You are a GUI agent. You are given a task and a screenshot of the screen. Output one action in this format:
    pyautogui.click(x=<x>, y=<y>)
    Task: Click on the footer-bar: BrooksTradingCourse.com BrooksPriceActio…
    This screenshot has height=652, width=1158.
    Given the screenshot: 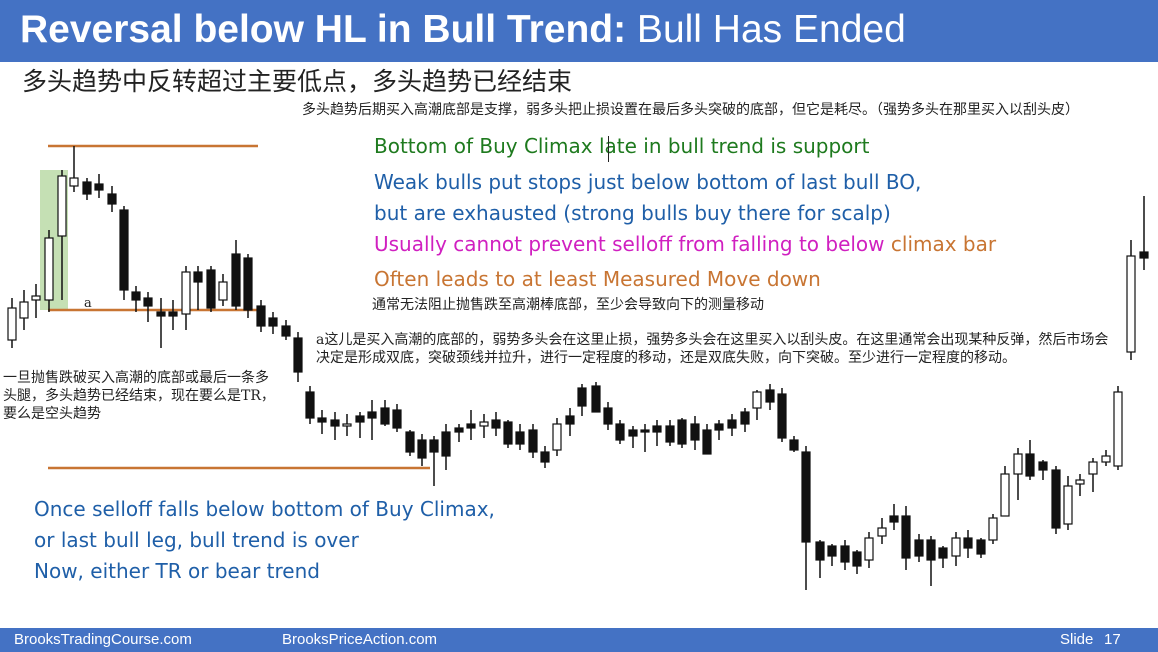 What is the action you would take?
    pyautogui.click(x=579, y=640)
    